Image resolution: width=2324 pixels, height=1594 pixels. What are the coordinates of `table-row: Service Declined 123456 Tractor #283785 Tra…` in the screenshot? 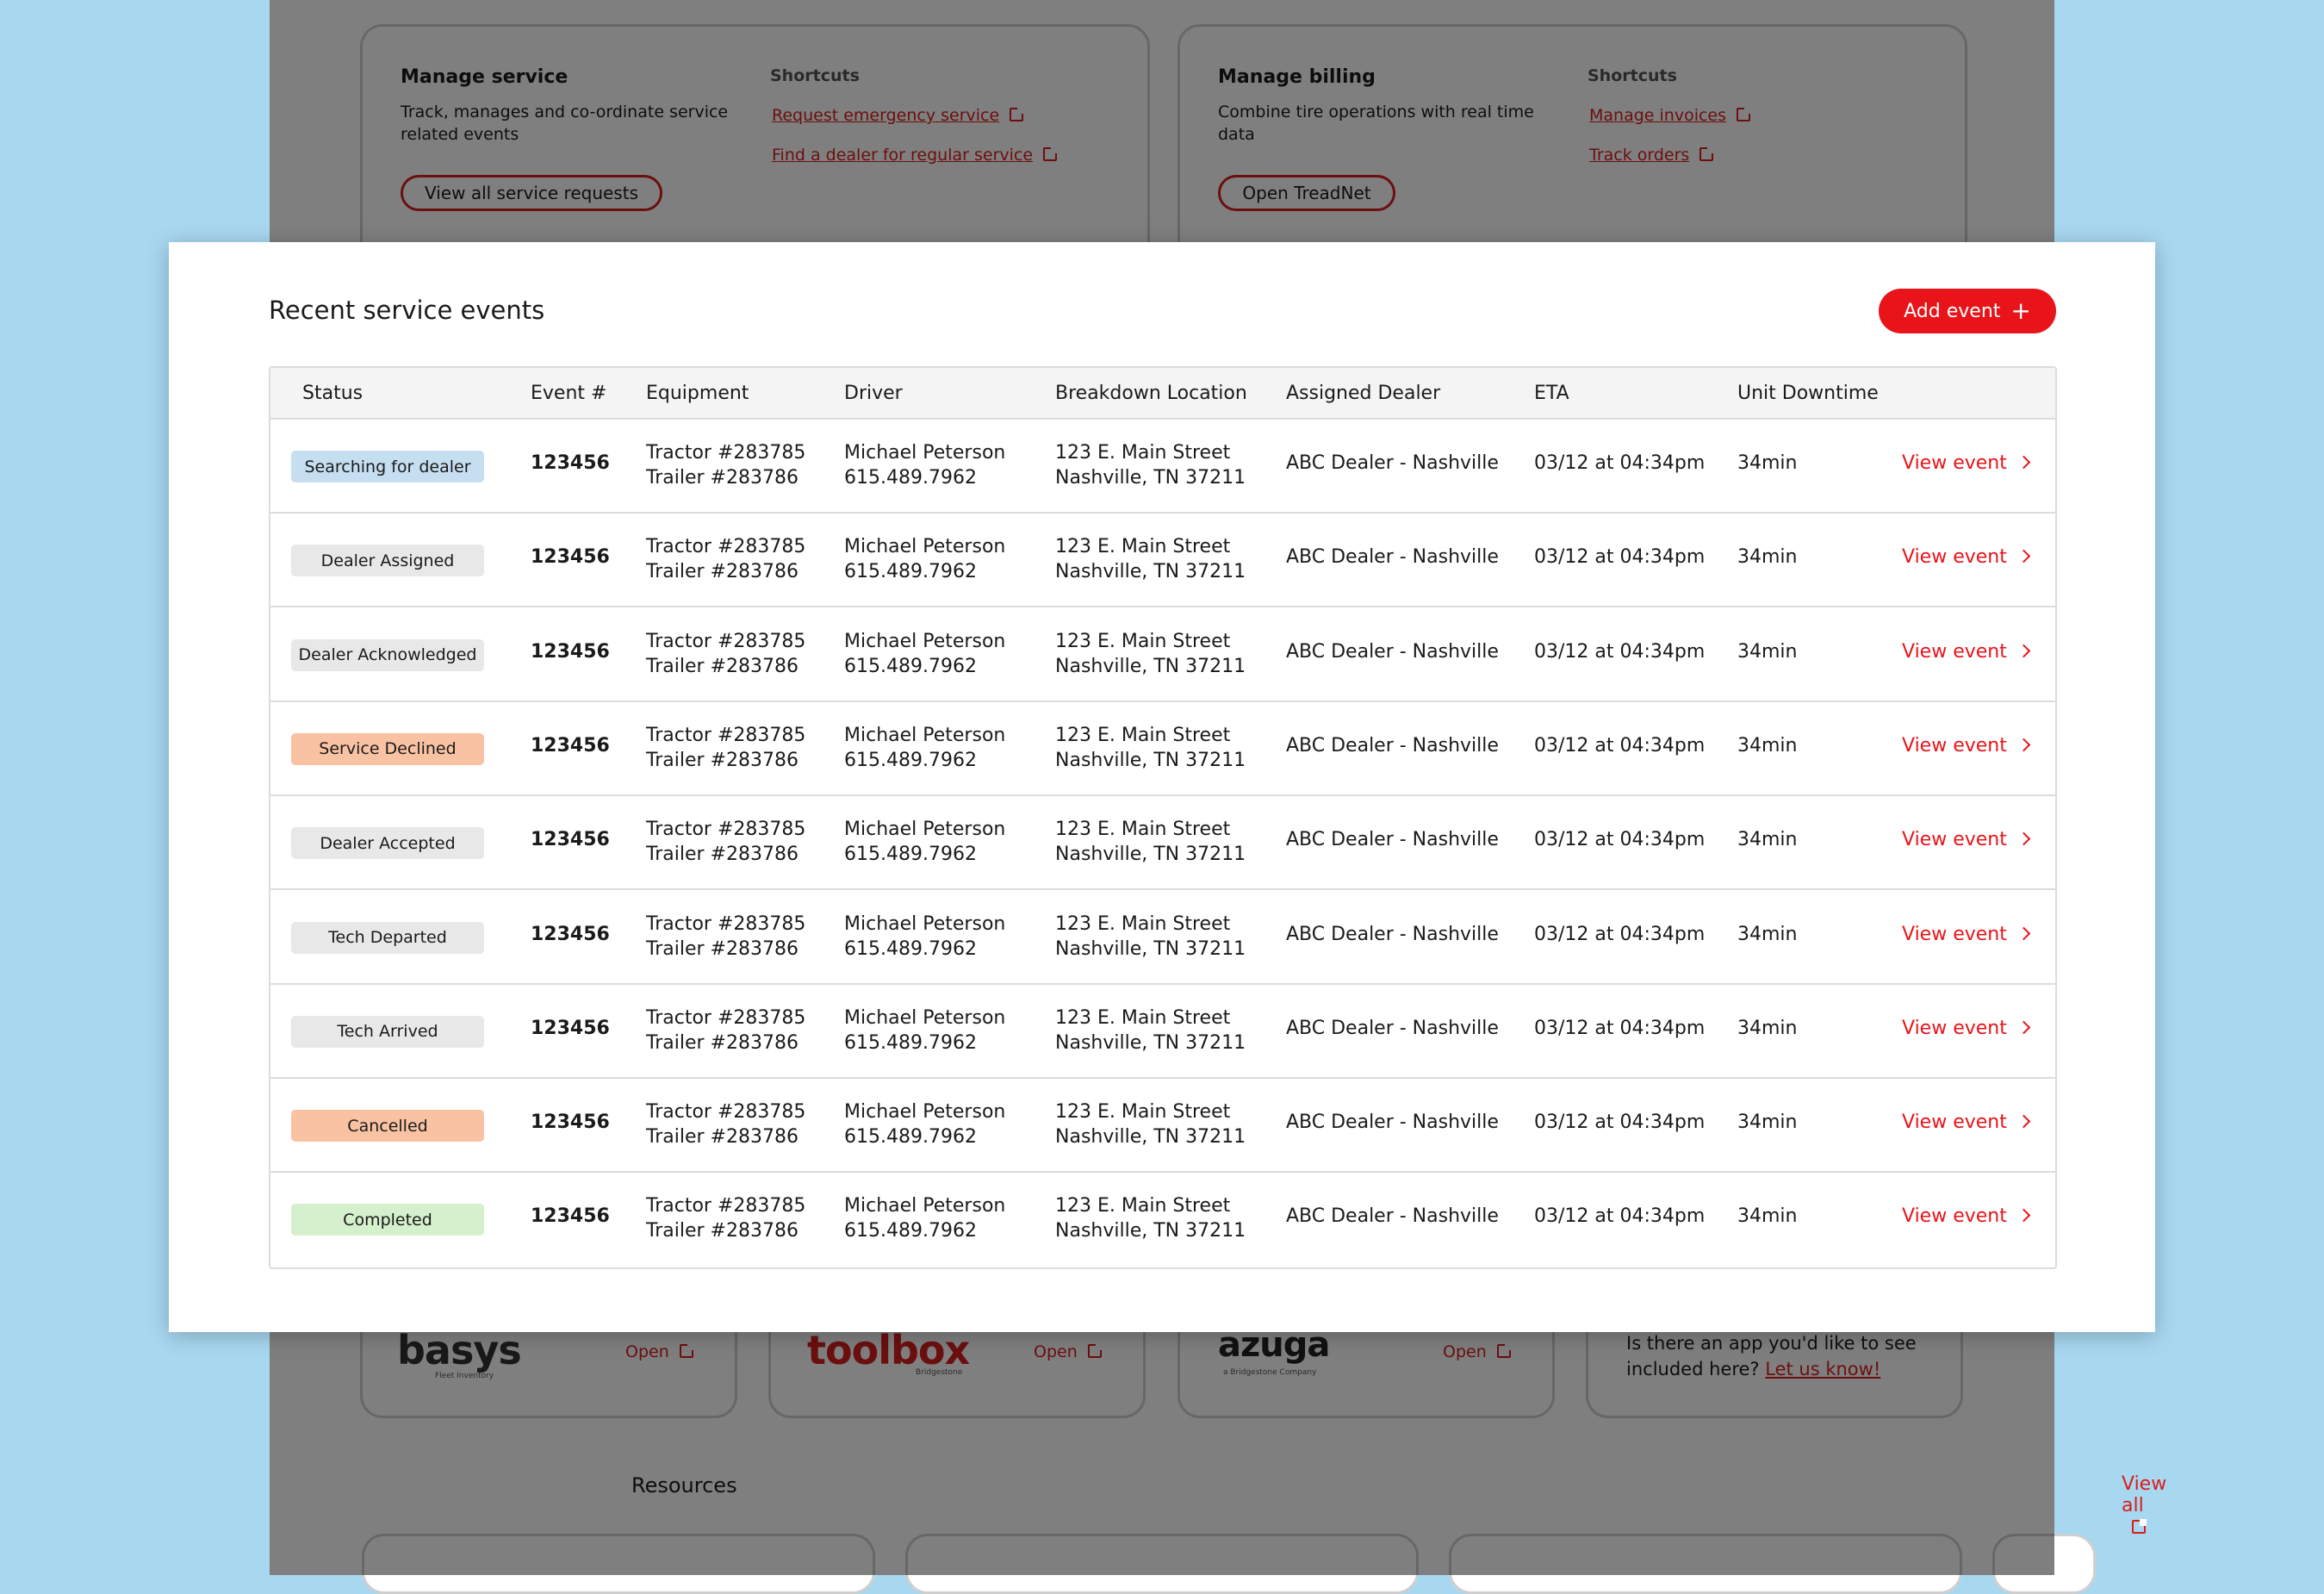 It's located at (1162, 749).